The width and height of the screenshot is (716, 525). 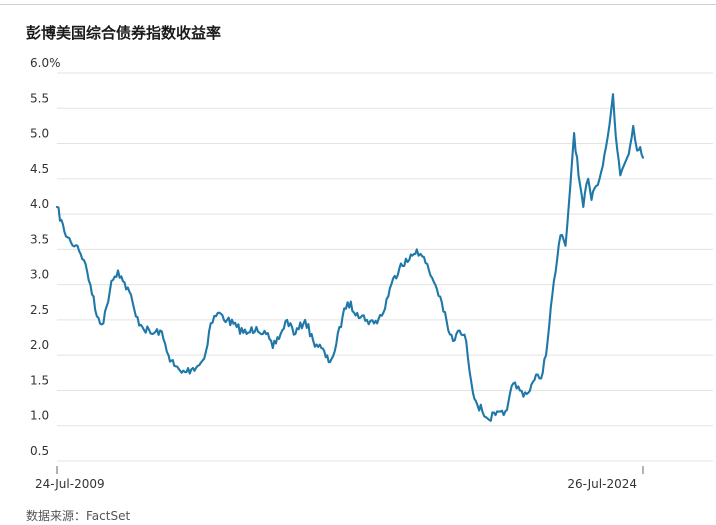 I want to click on y-tick-label: 3.5, so click(x=39, y=239).